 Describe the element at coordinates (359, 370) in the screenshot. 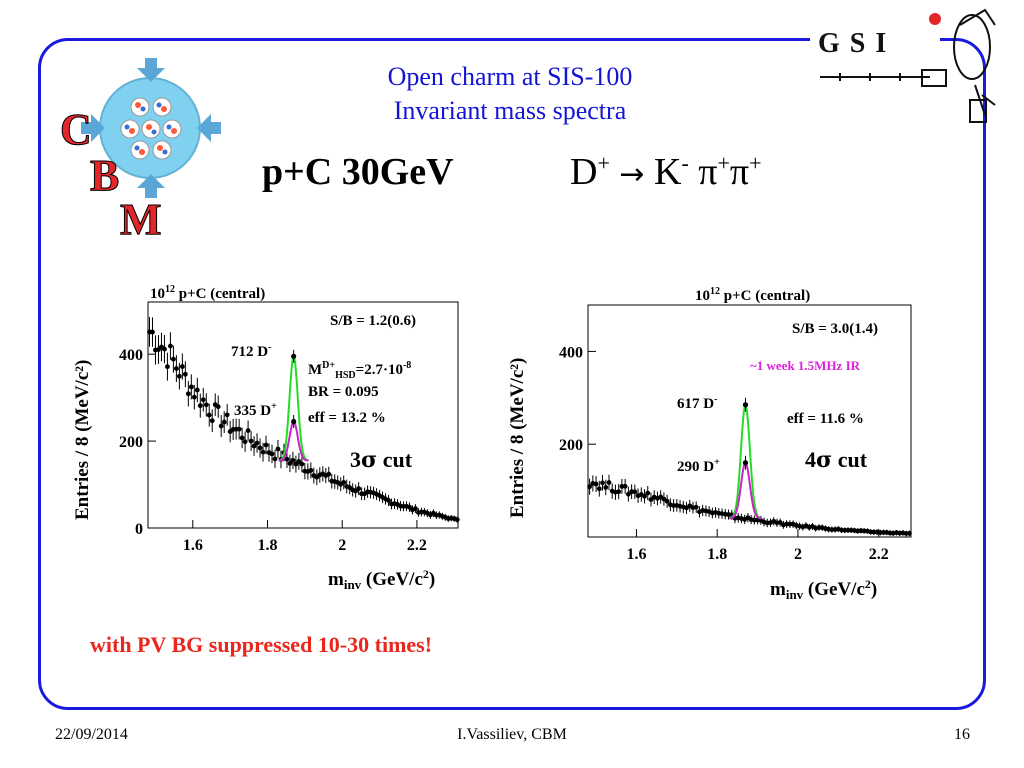

I see `mass-info: MD+HSD=2.7·10-8` at that location.